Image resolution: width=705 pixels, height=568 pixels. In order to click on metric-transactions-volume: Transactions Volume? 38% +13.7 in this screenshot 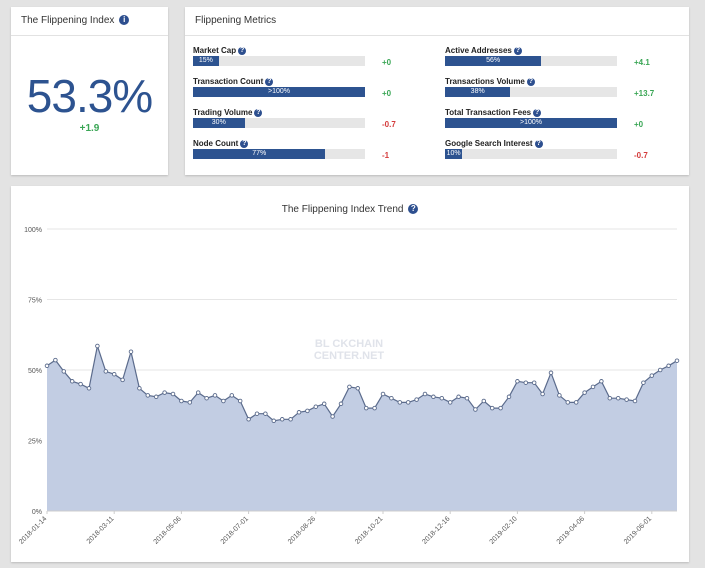, I will do `click(560, 91)`.